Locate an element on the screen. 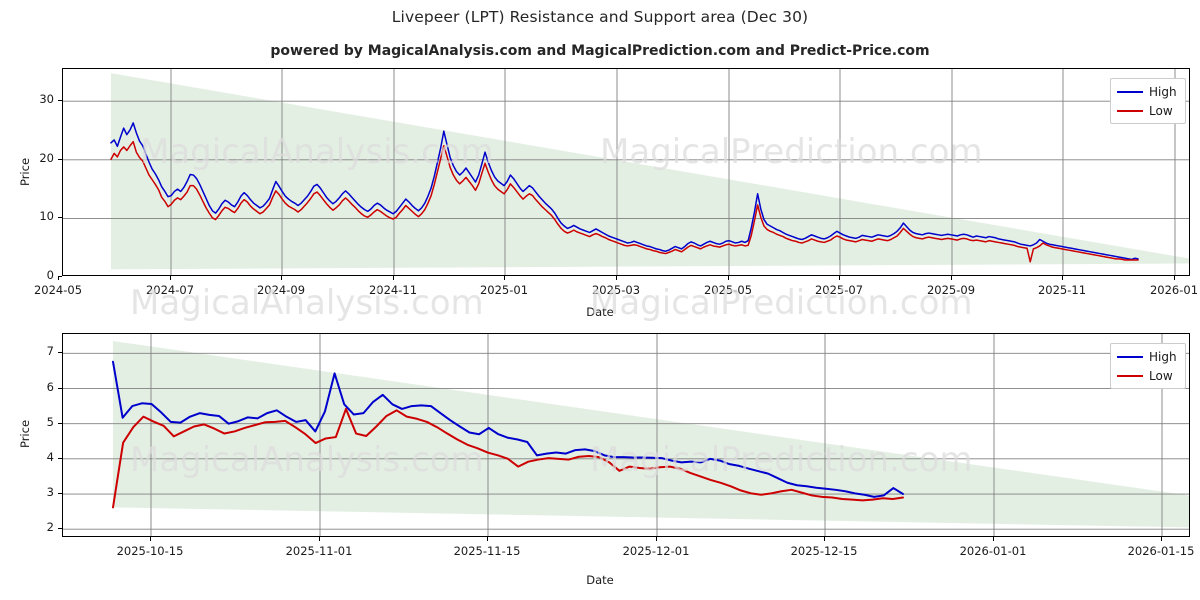  y-tick-label: 0 is located at coordinates (50, 275).